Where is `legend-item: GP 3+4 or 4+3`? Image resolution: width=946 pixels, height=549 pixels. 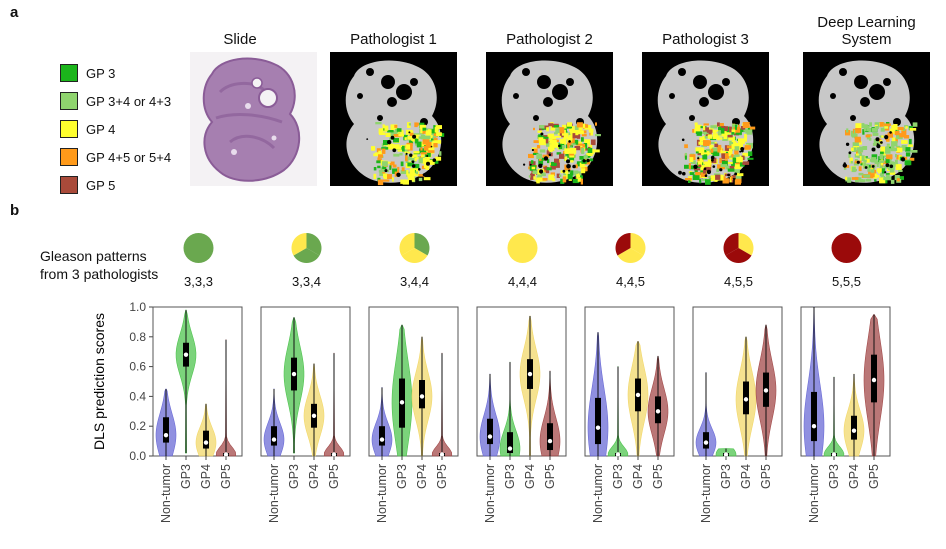 legend-item: GP 3+4 or 4+3 is located at coordinates (115, 101).